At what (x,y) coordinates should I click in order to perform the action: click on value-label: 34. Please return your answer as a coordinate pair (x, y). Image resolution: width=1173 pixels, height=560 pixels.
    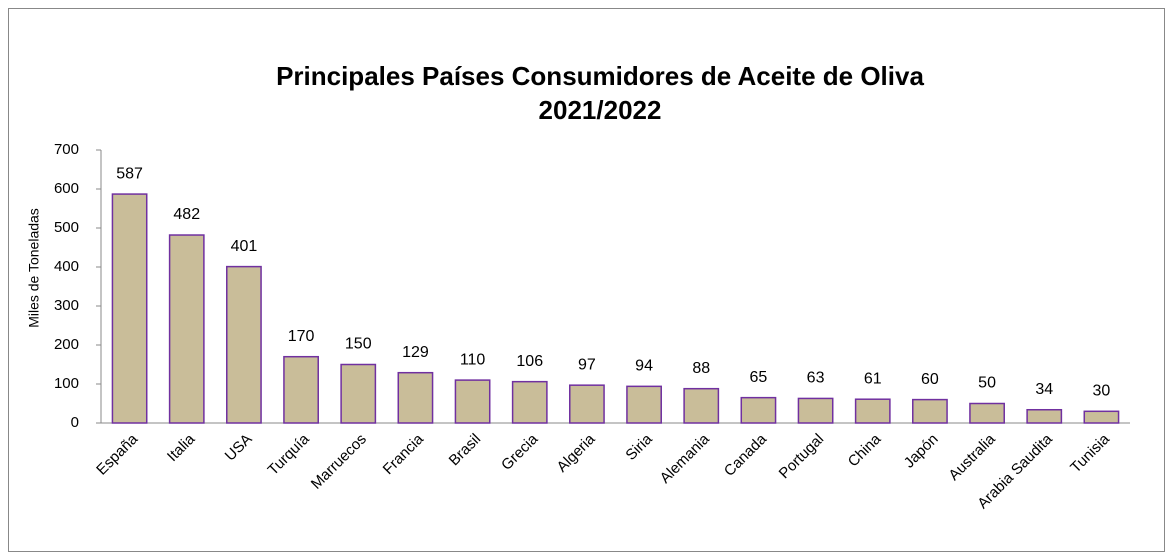
    Looking at the image, I should click on (1044, 389).